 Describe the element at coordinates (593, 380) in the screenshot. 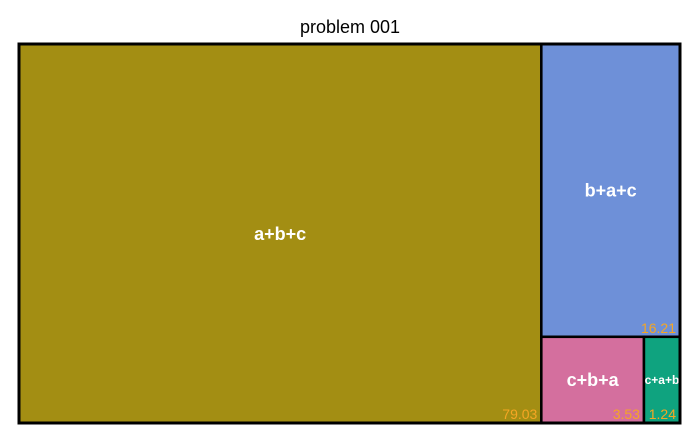

I see `tile-label-c-b-a: c+b+a` at that location.